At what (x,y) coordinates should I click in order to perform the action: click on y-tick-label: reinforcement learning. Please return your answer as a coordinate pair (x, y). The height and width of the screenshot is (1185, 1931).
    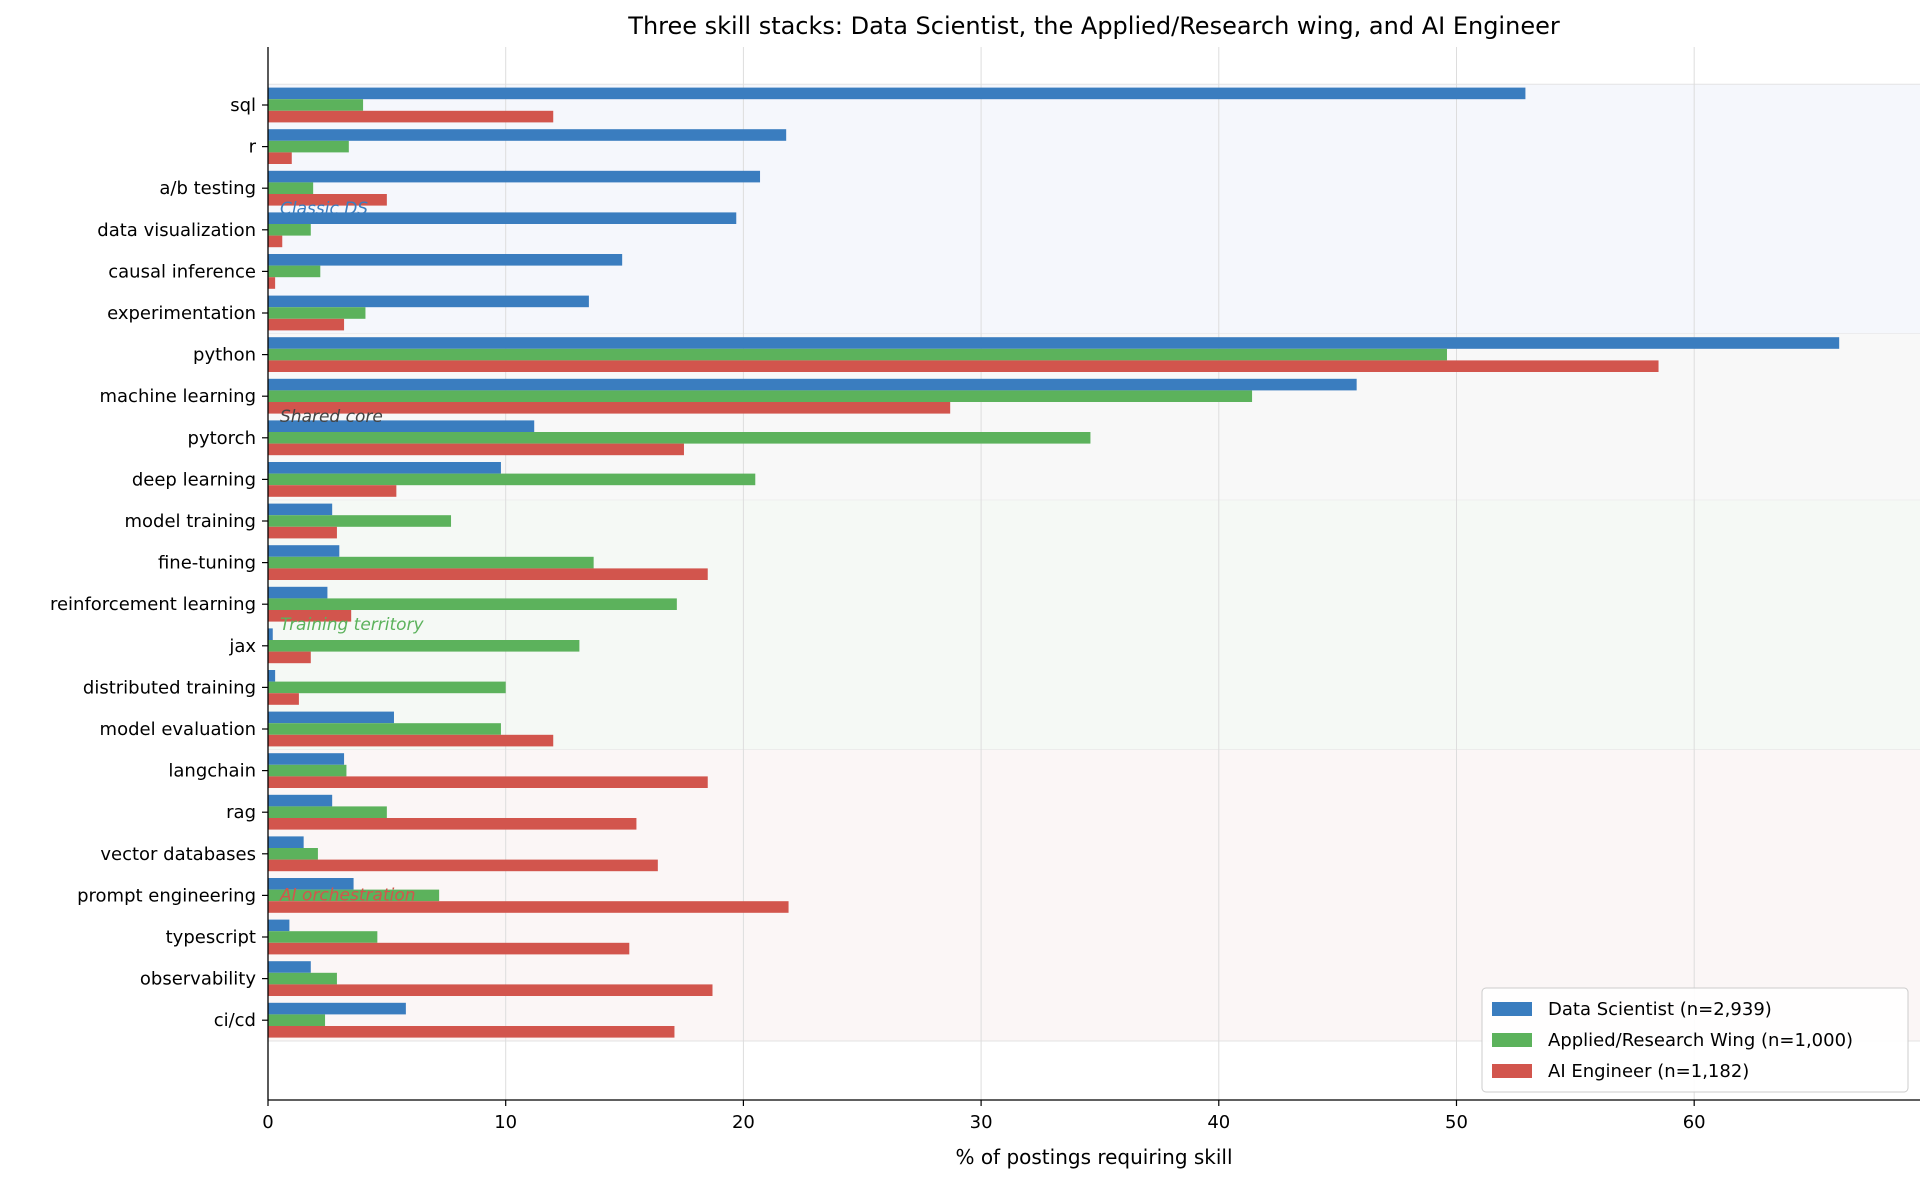
    Looking at the image, I should click on (153, 604).